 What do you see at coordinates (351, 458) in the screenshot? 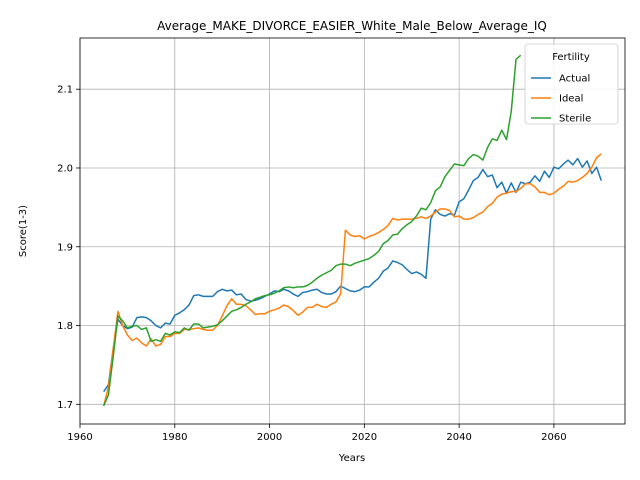
I see `x-axis-title: Years` at bounding box center [351, 458].